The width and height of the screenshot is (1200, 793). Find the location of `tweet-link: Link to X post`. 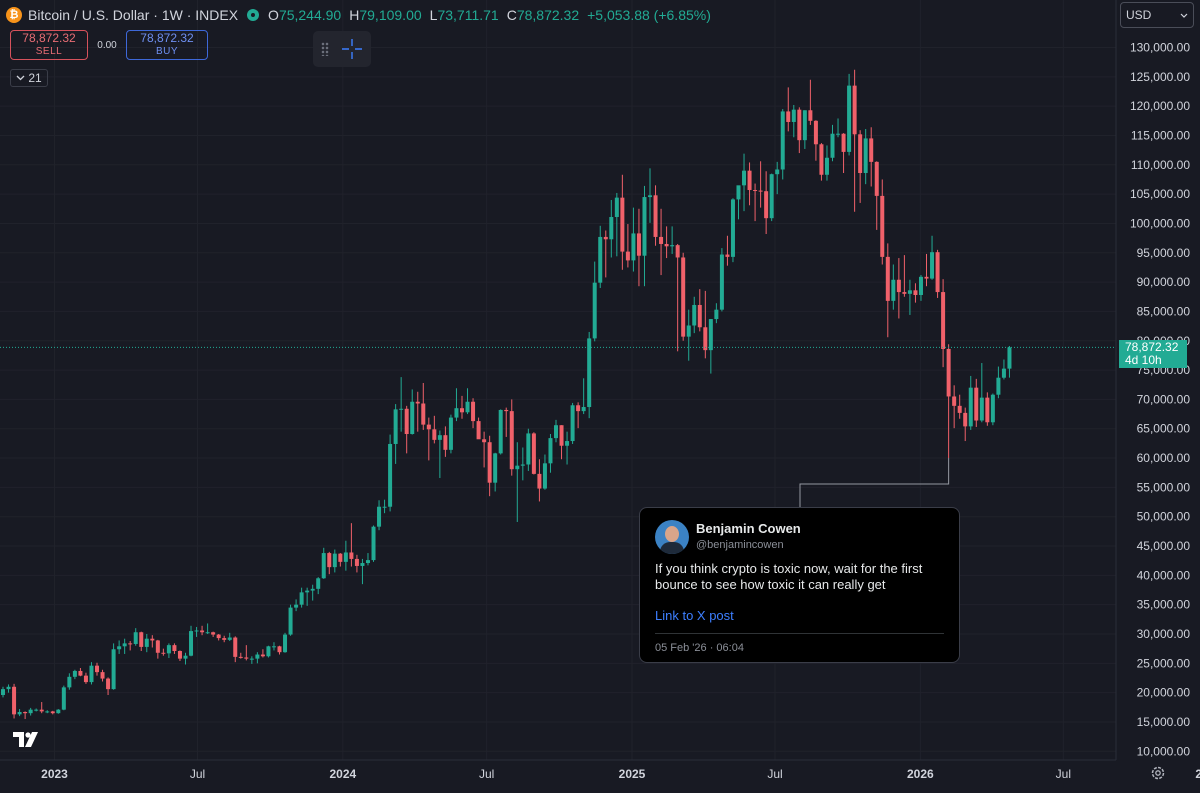

tweet-link: Link to X post is located at coordinates (694, 615).